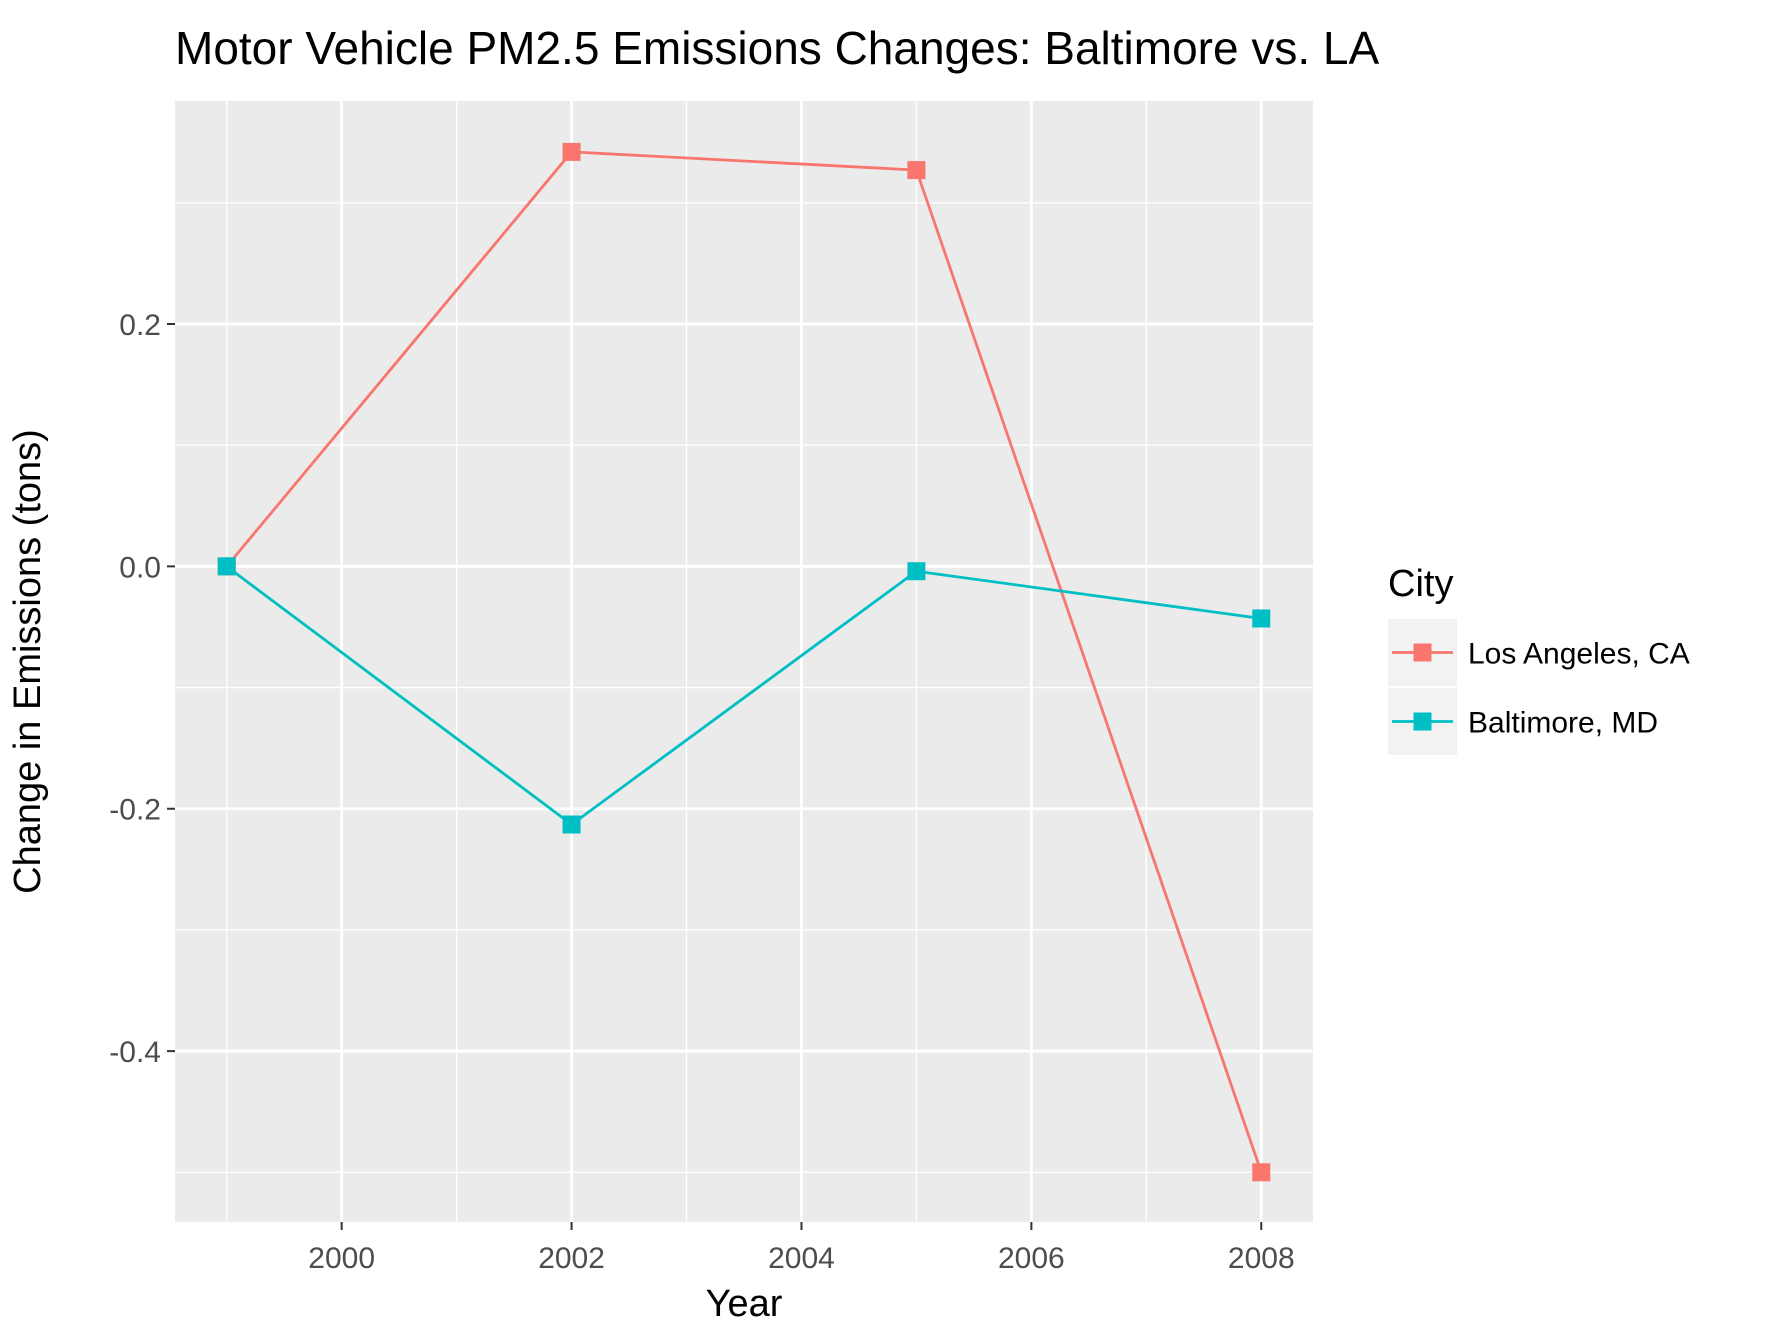 This screenshot has width=1778, height=1343. What do you see at coordinates (135, 810) in the screenshot?
I see `y-tick-label: -0.2` at bounding box center [135, 810].